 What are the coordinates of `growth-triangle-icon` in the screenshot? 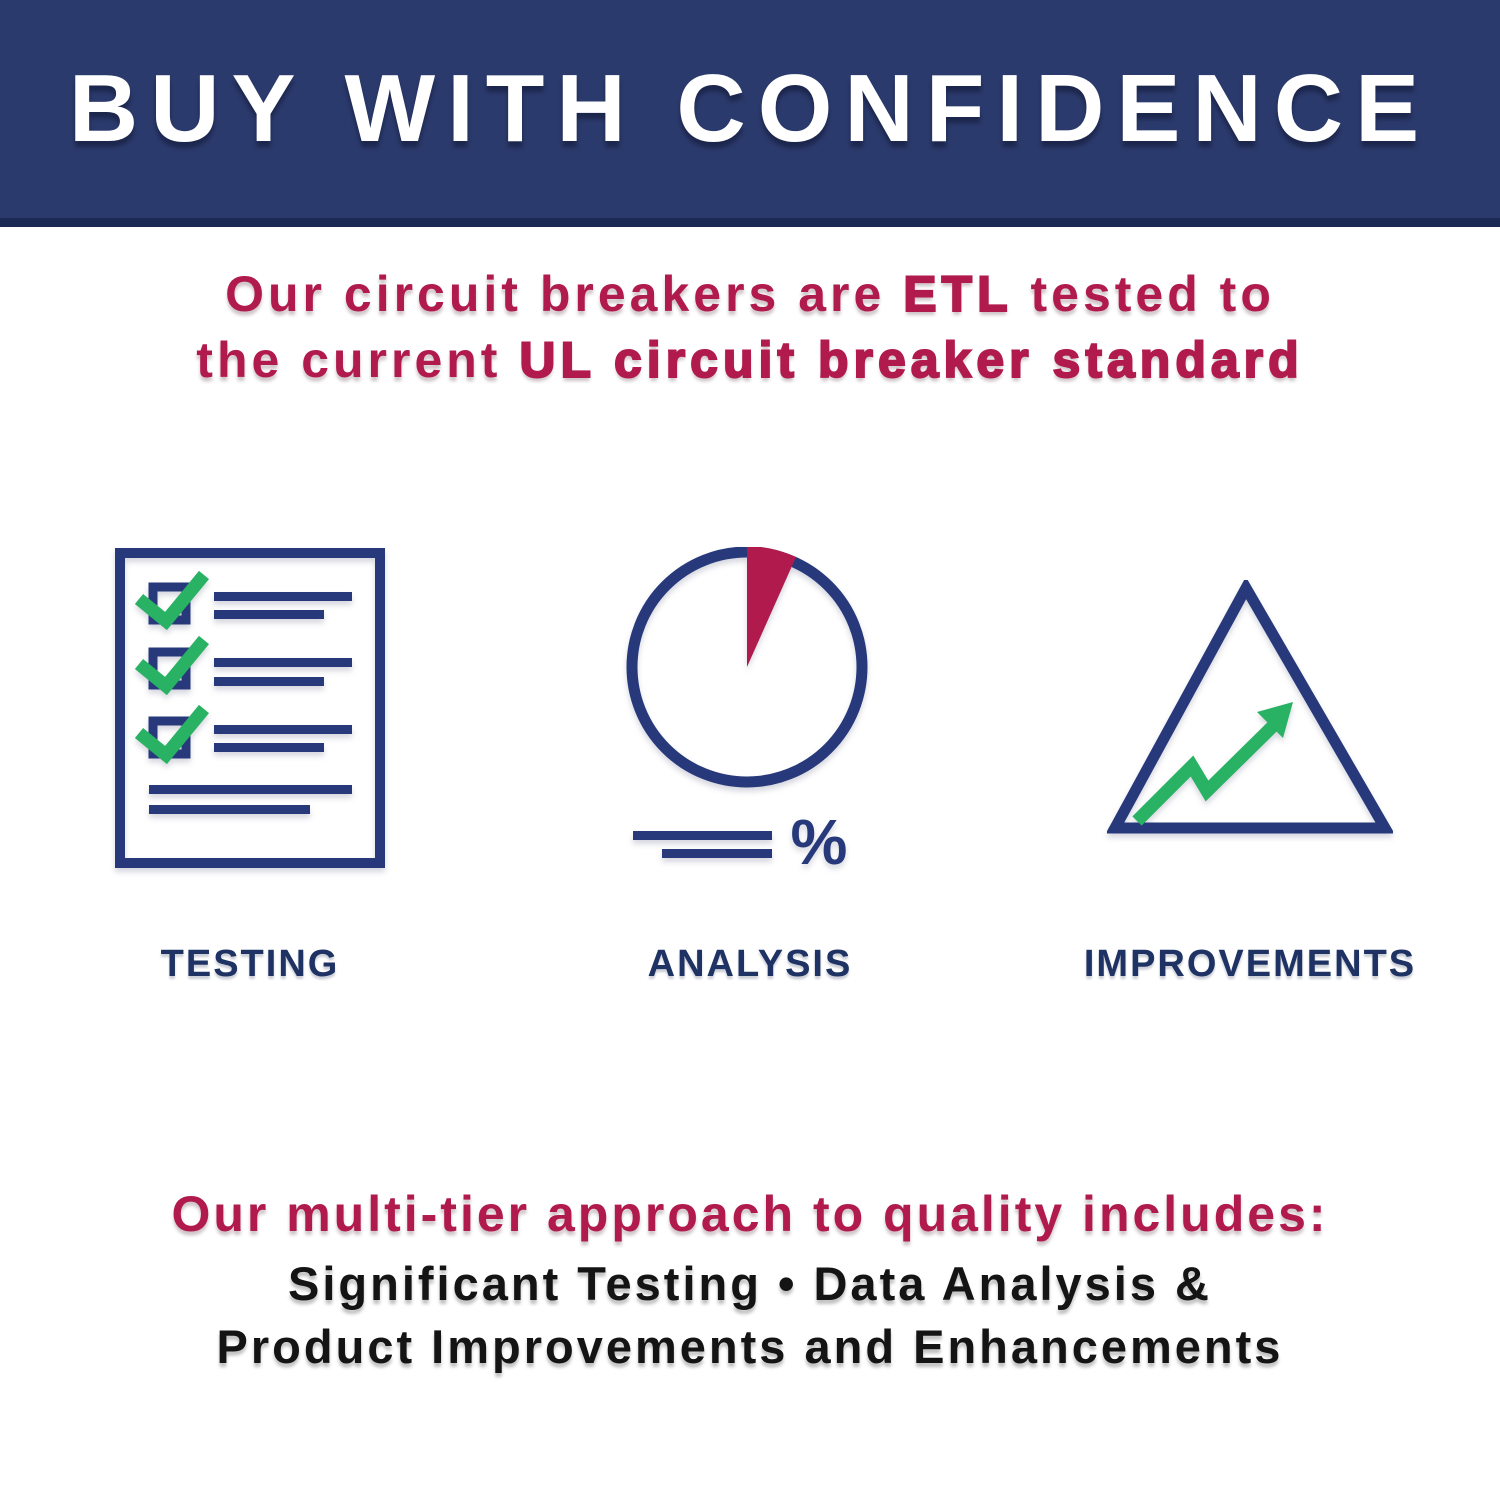 It's located at (1250, 707).